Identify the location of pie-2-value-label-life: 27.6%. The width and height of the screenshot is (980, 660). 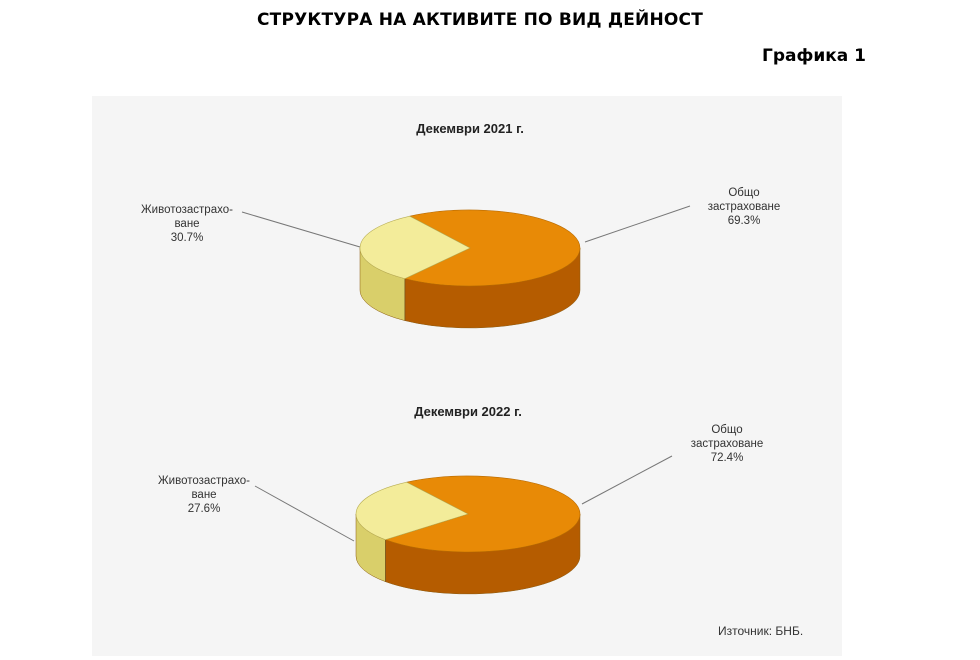
(204, 509).